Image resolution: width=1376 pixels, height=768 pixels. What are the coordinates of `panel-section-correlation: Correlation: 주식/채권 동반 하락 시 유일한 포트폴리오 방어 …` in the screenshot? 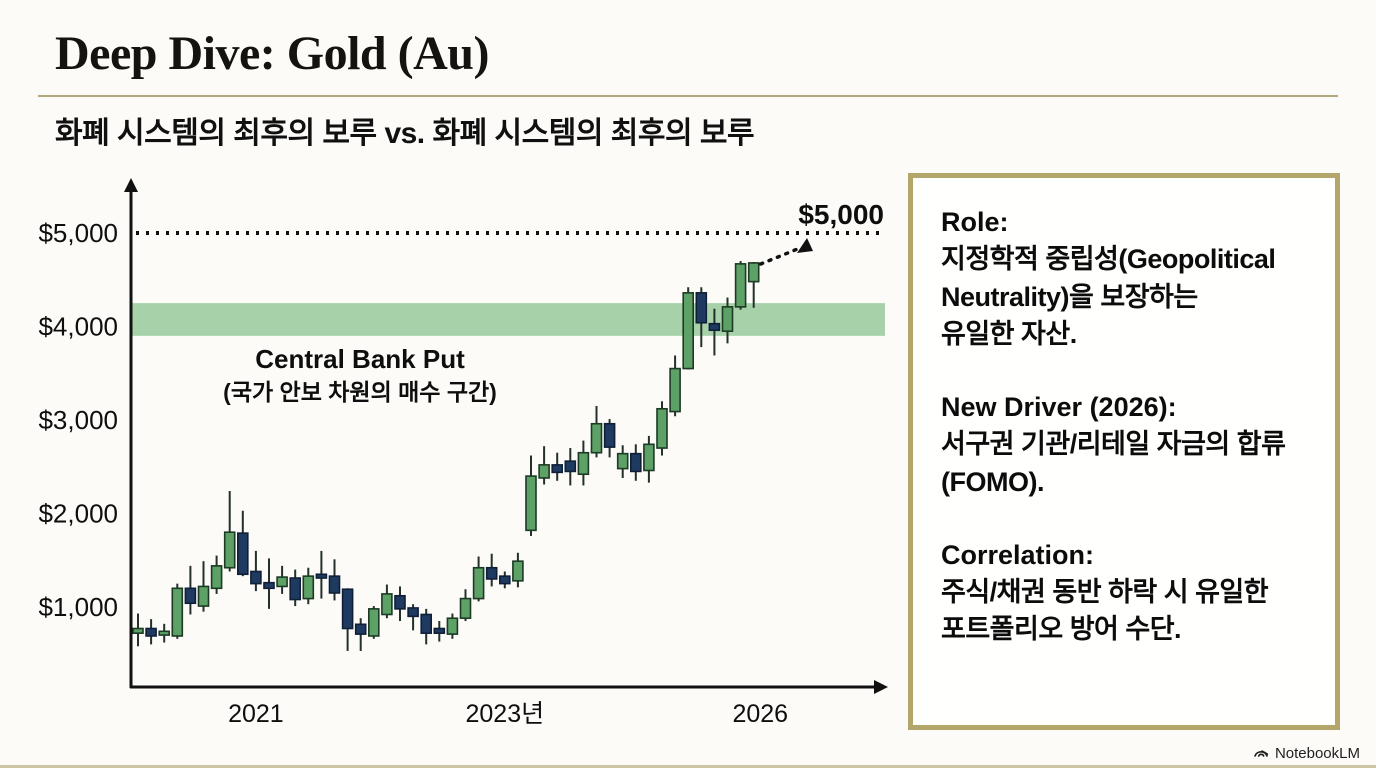 It's located at (1127, 593).